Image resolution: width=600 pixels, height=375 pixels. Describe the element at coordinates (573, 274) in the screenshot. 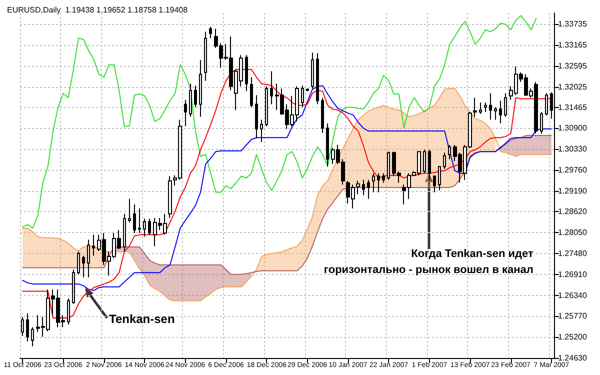

I see `y-tick-label: 1.26910` at that location.